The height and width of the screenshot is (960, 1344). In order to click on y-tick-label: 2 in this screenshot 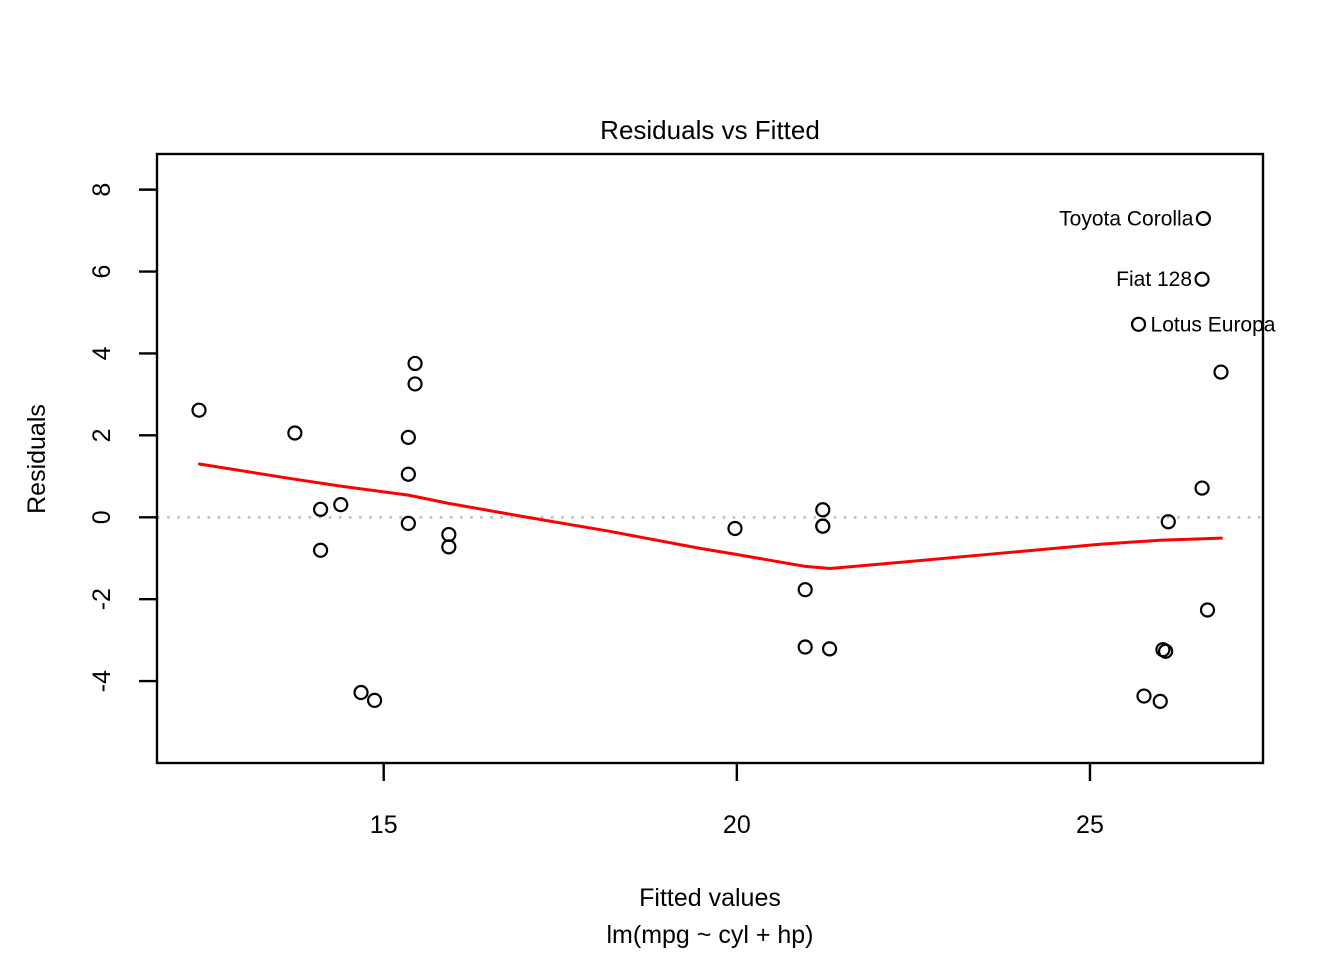, I will do `click(102, 435)`.